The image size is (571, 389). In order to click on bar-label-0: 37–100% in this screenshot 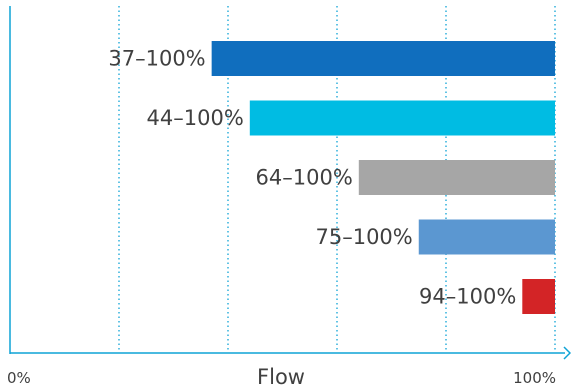, I will do `click(156, 59)`.